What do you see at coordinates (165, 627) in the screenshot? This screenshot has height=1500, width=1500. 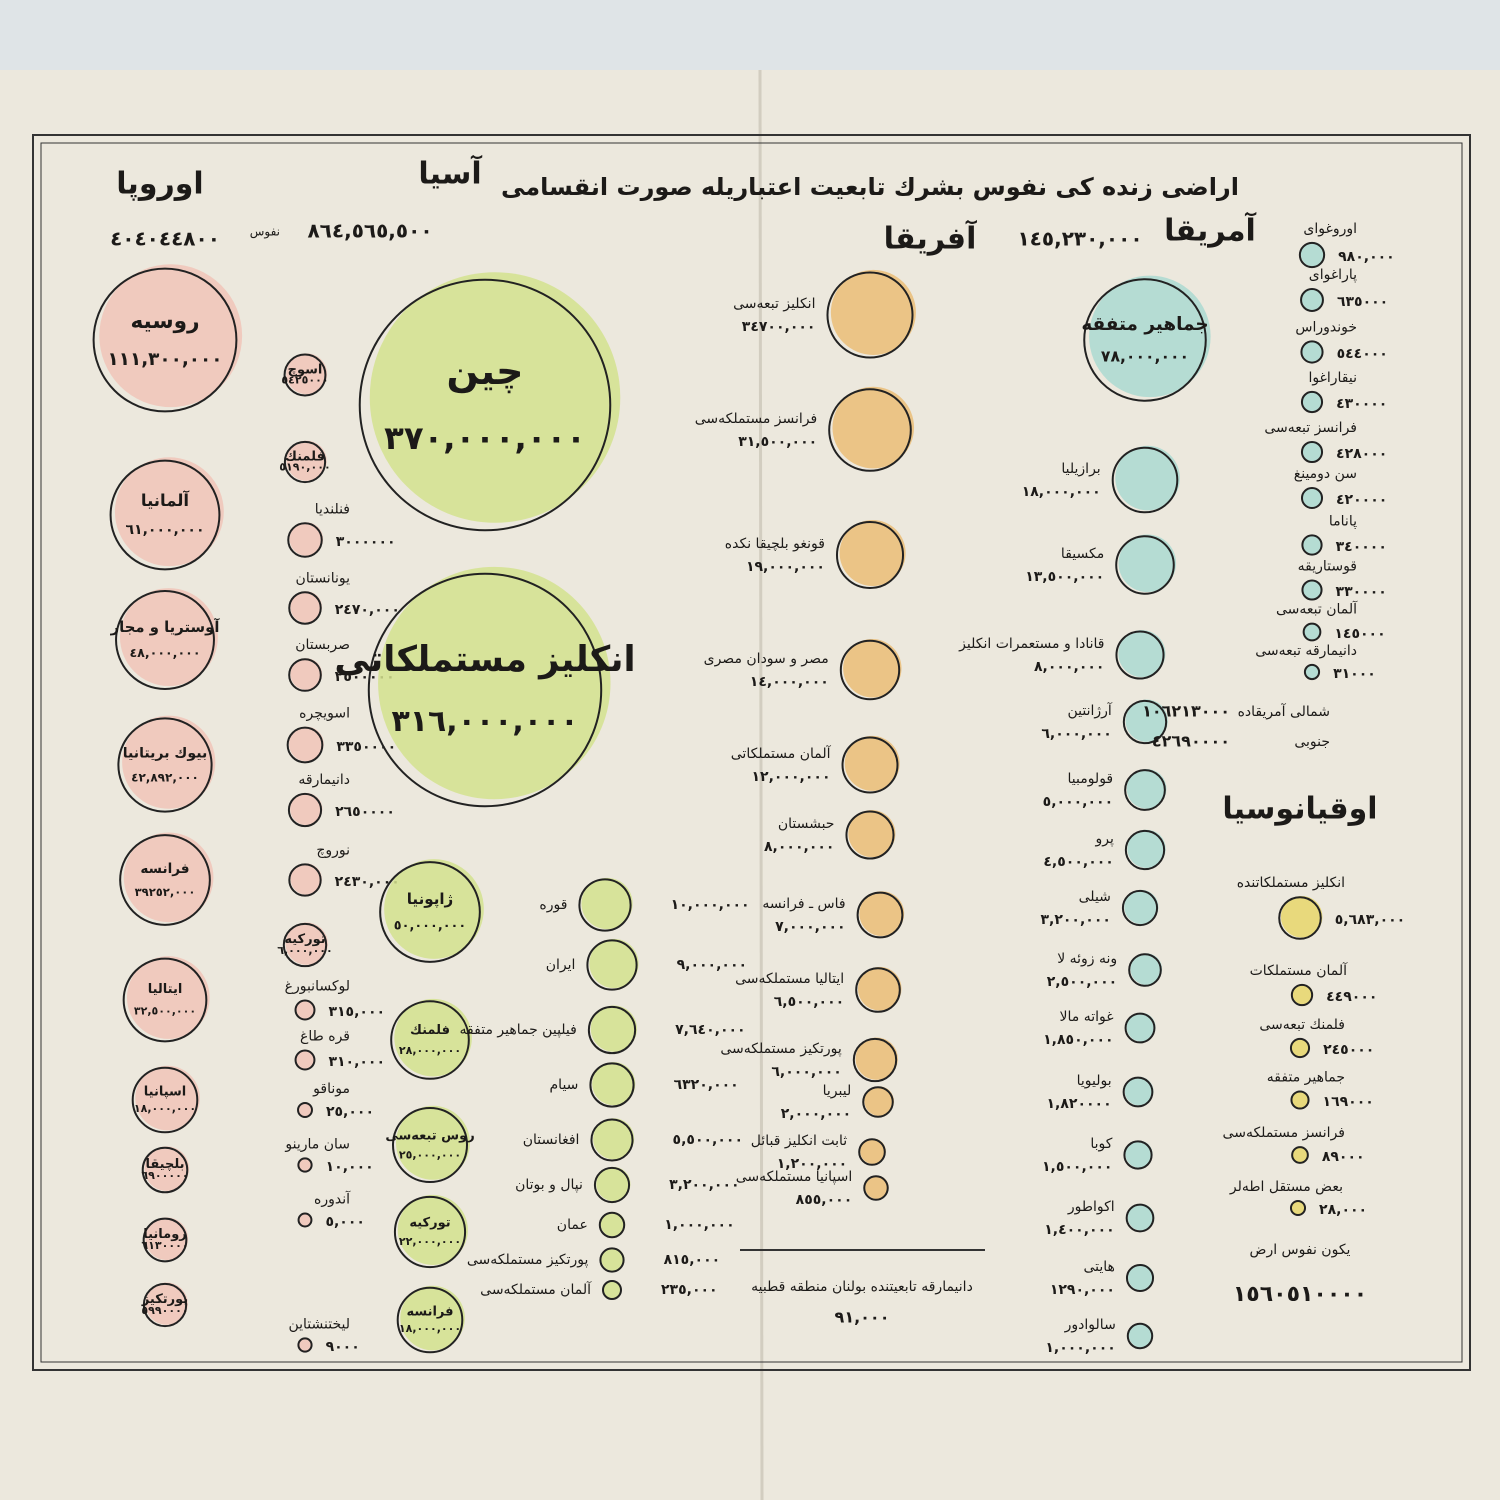 I see `country-name: آوستريا و مجار` at bounding box center [165, 627].